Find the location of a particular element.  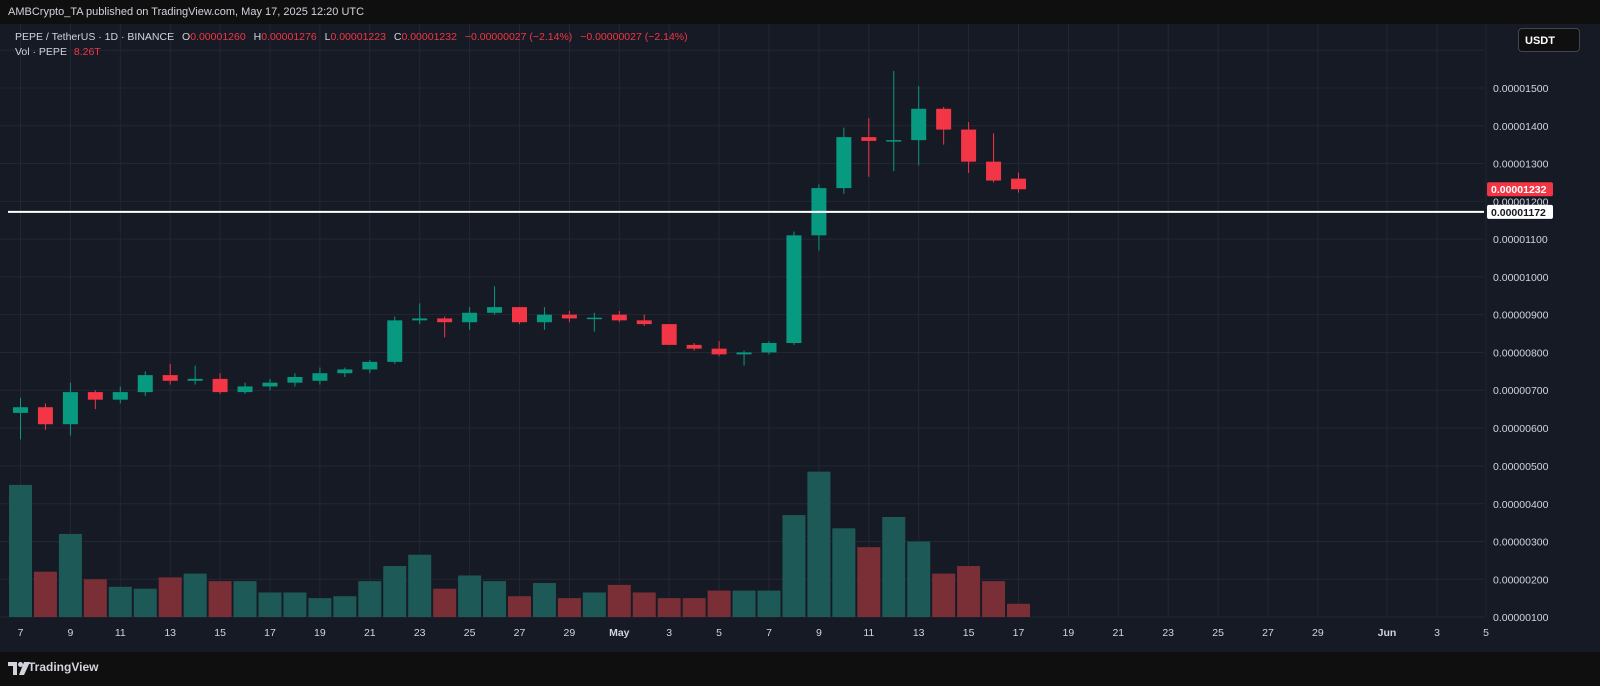

date-axis-label: 15 is located at coordinates (220, 633).